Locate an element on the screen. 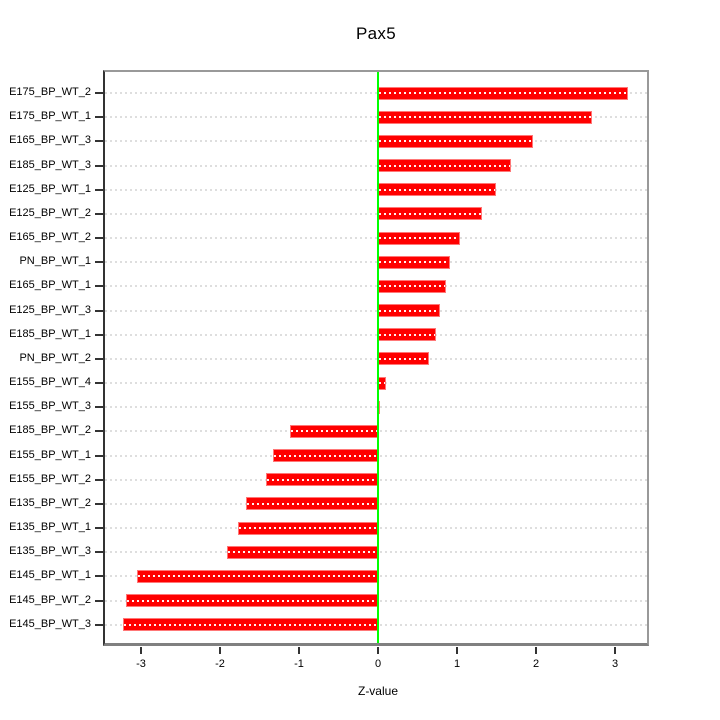  x-axis-tick-label: -1 is located at coordinates (299, 664).